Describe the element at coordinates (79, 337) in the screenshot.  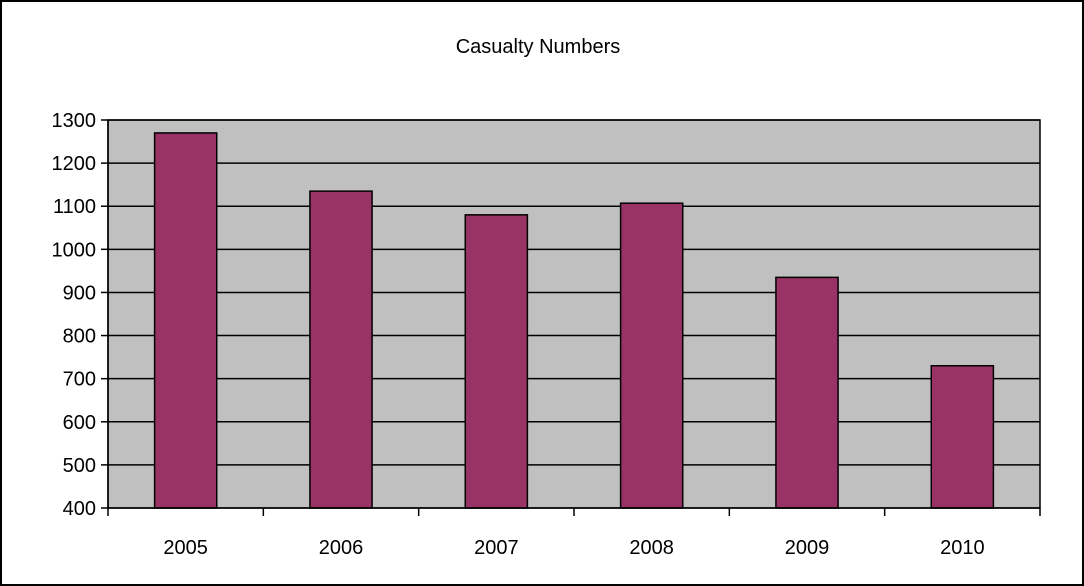
I see `y-tick-label-800: 800` at that location.